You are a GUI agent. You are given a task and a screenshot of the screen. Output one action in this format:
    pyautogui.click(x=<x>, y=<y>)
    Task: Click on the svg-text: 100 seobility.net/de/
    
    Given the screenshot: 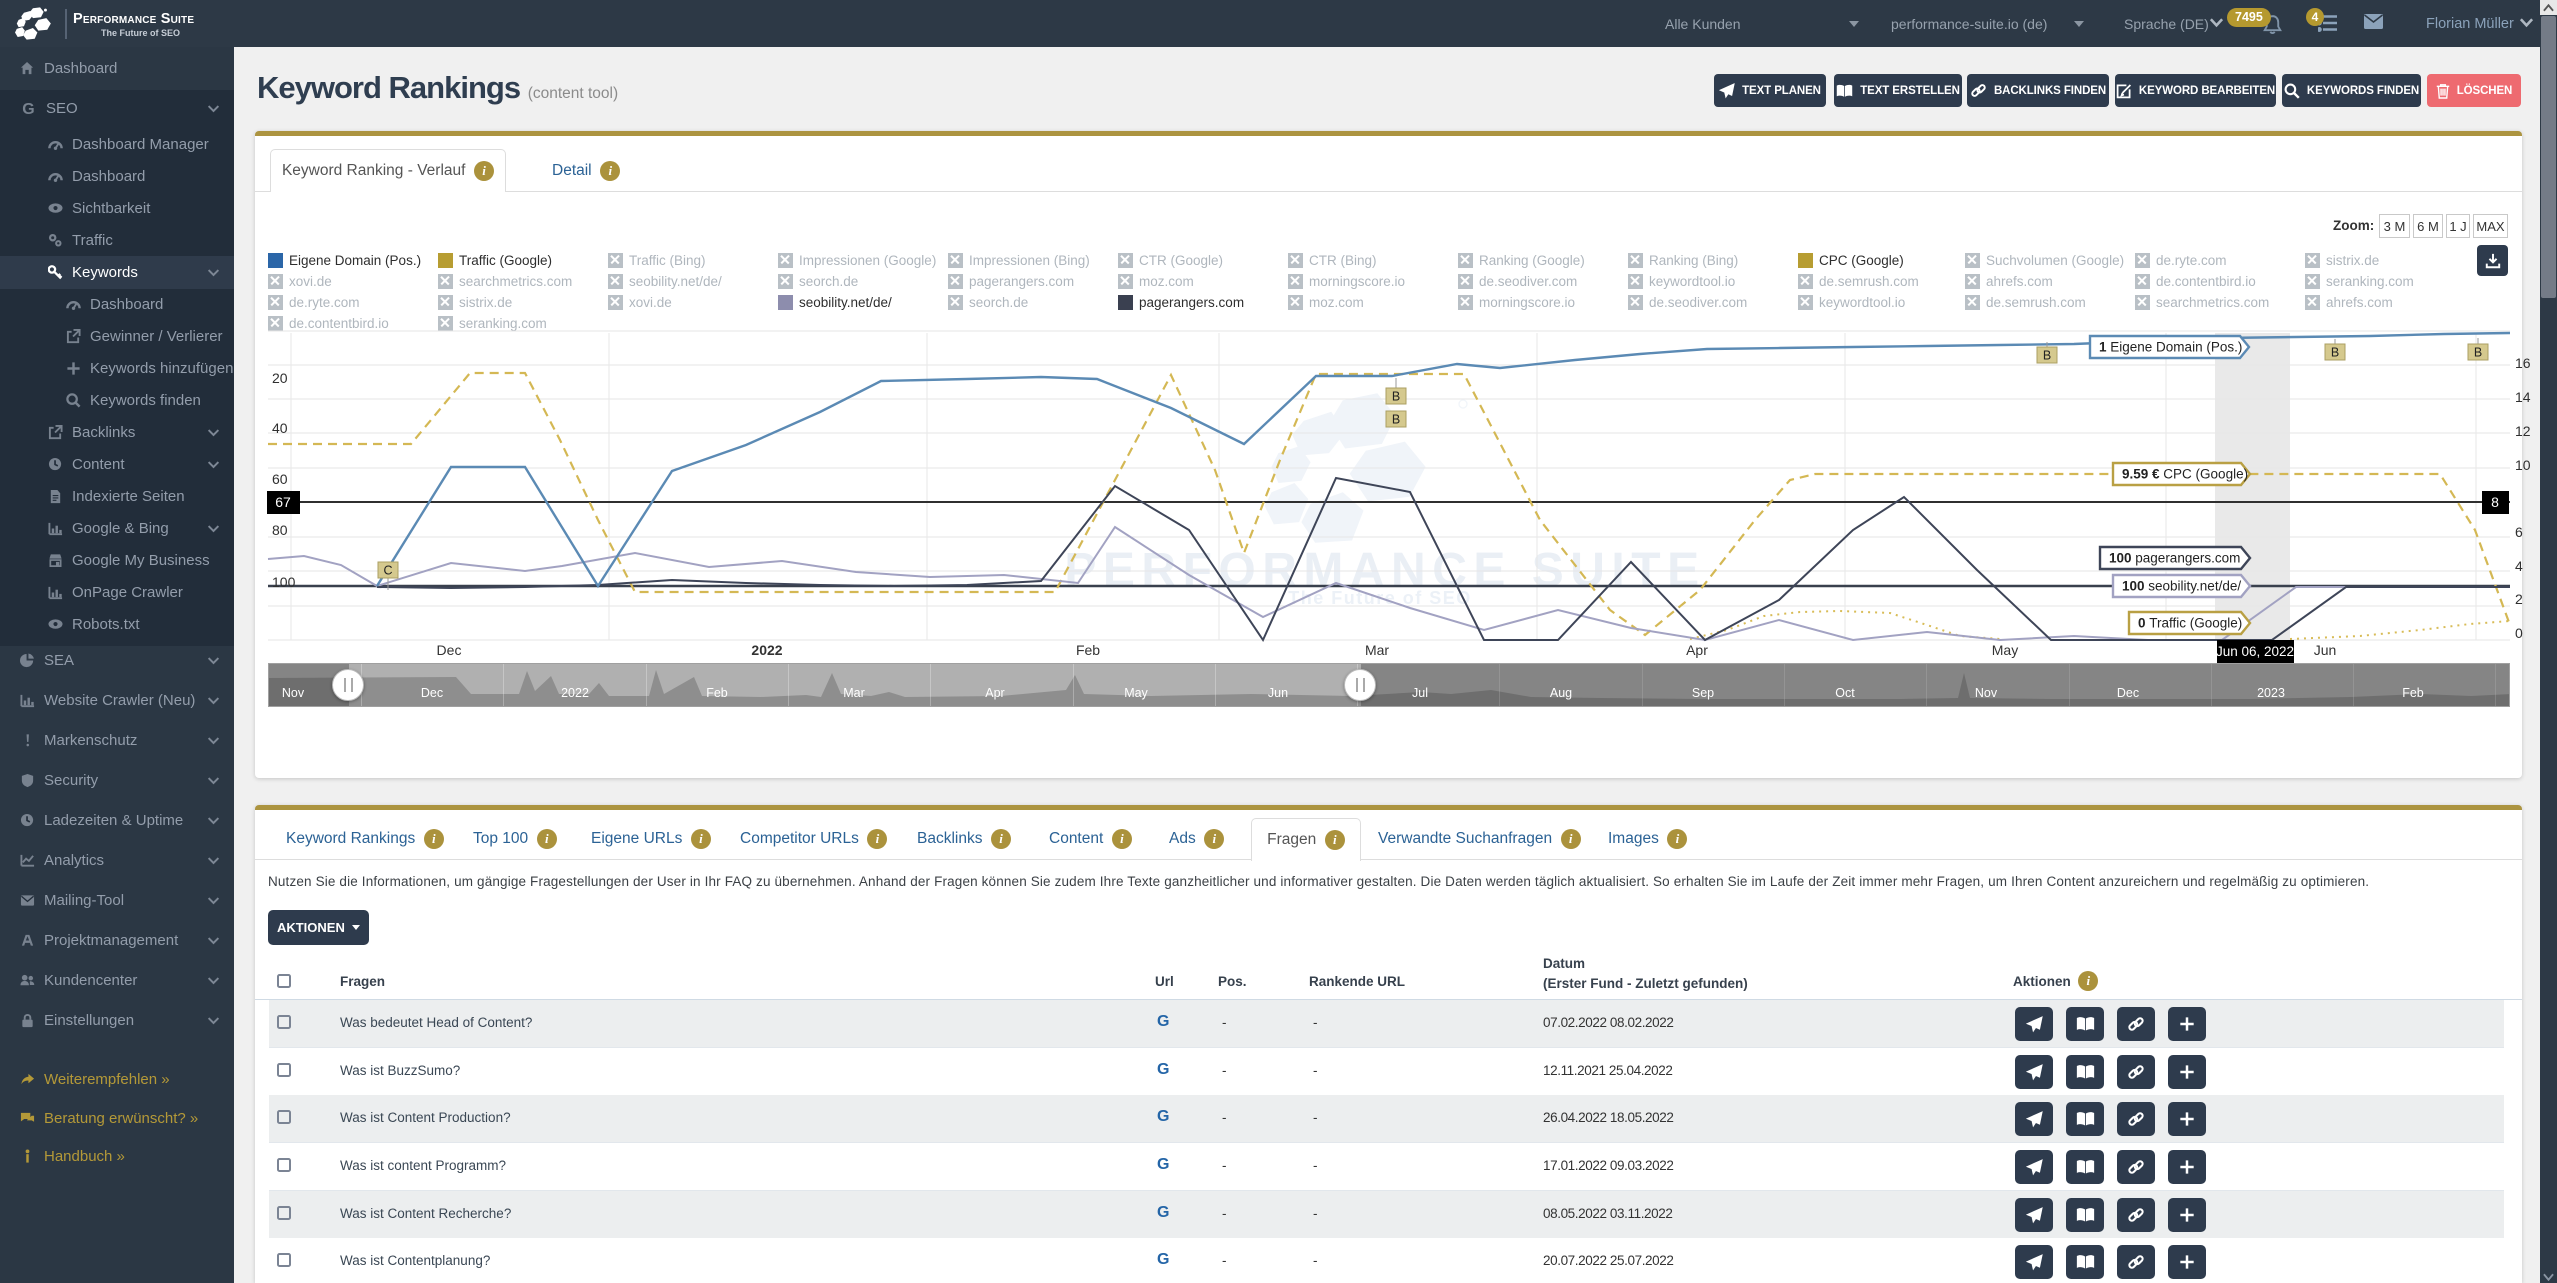 What is the action you would take?
    pyautogui.click(x=2181, y=586)
    